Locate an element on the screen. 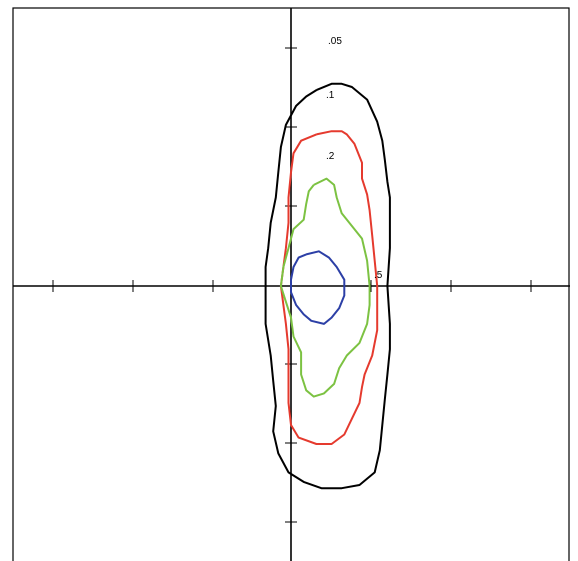  contour-label-2: .1 is located at coordinates (330, 95).